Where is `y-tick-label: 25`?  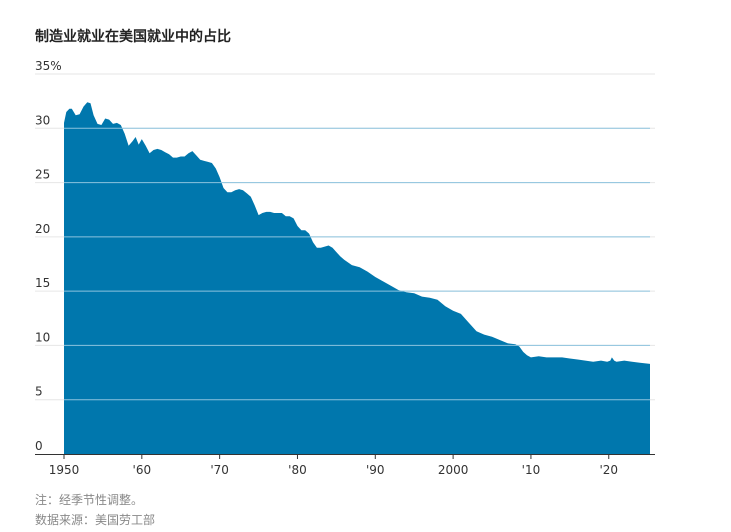
y-tick-label: 25 is located at coordinates (42, 175).